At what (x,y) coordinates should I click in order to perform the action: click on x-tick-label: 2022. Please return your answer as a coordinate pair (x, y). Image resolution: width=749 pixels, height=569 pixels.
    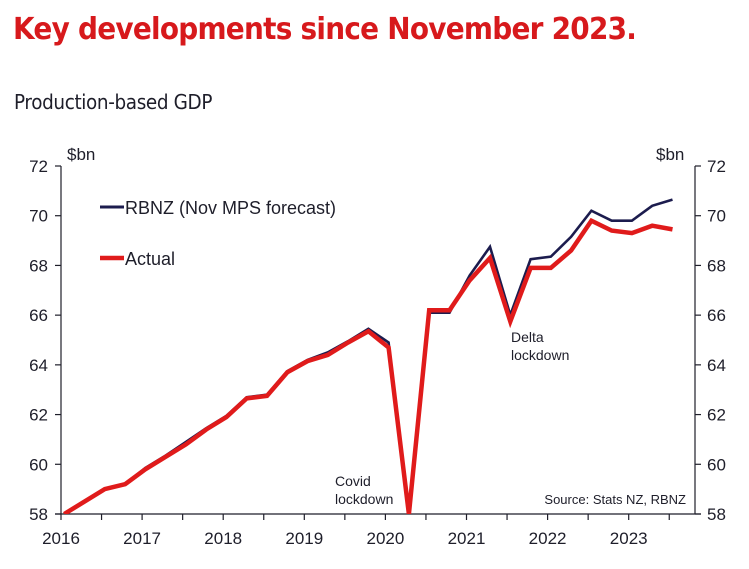
    Looking at the image, I should click on (548, 538).